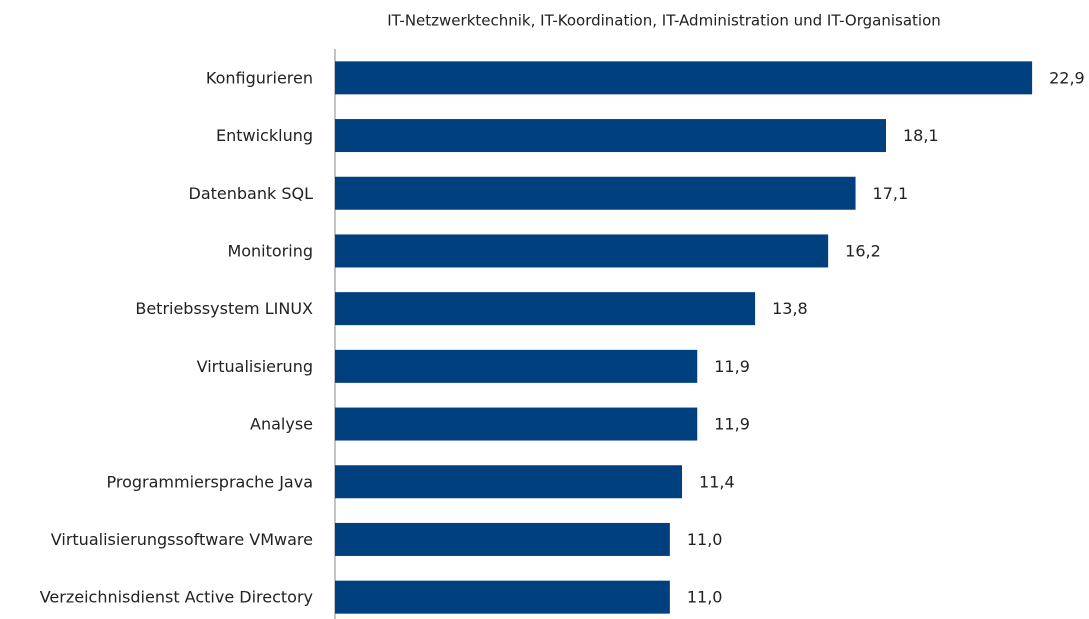  What do you see at coordinates (264, 135) in the screenshot?
I see `category-label: Entwicklung` at bounding box center [264, 135].